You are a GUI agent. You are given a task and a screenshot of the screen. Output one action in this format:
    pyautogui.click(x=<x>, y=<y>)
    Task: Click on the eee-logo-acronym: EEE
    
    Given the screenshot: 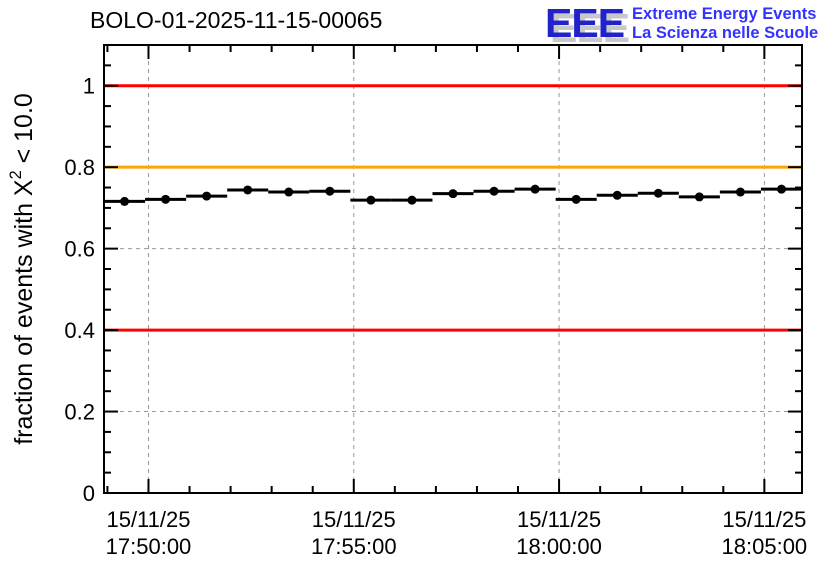 What is the action you would take?
    pyautogui.click(x=585, y=23)
    